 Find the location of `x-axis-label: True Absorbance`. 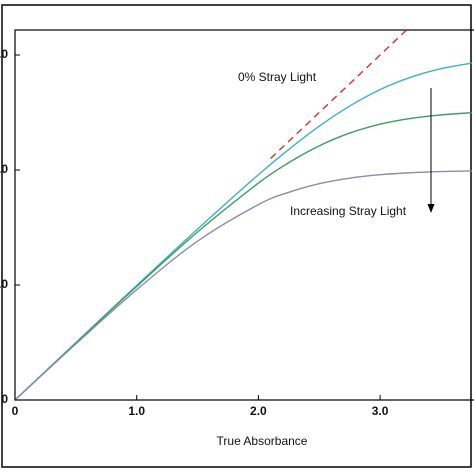

x-axis-label: True Absorbance is located at coordinates (262, 441).